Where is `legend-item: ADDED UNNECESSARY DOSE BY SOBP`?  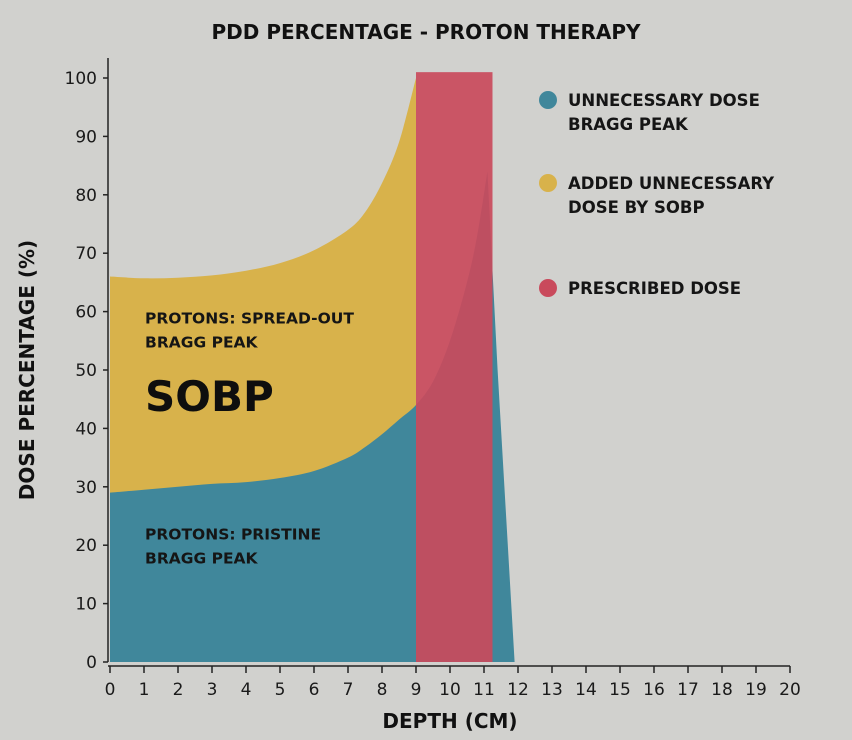 legend-item: ADDED UNNECESSARY DOSE BY SOBP is located at coordinates (657, 195).